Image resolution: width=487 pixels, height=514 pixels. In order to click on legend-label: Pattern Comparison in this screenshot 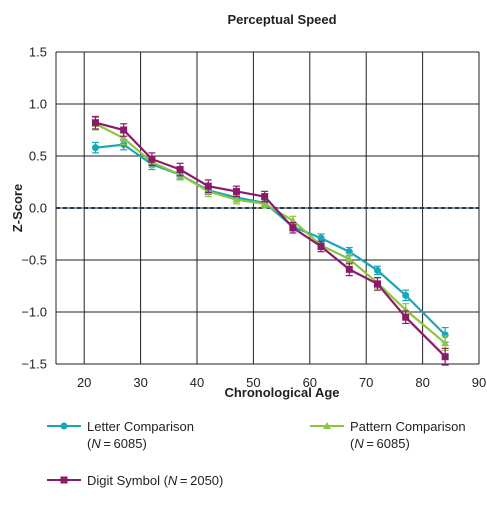, I will do `click(408, 426)`.